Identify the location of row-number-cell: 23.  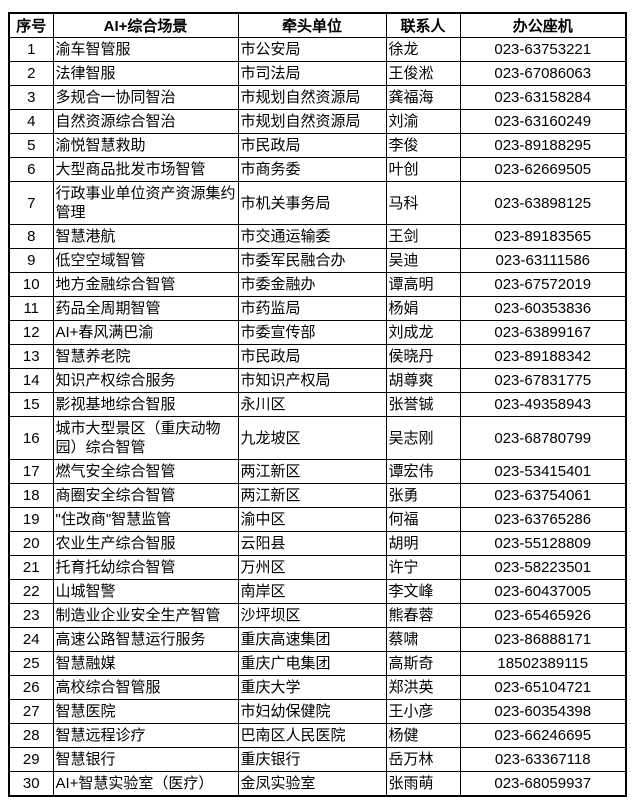
(31, 615).